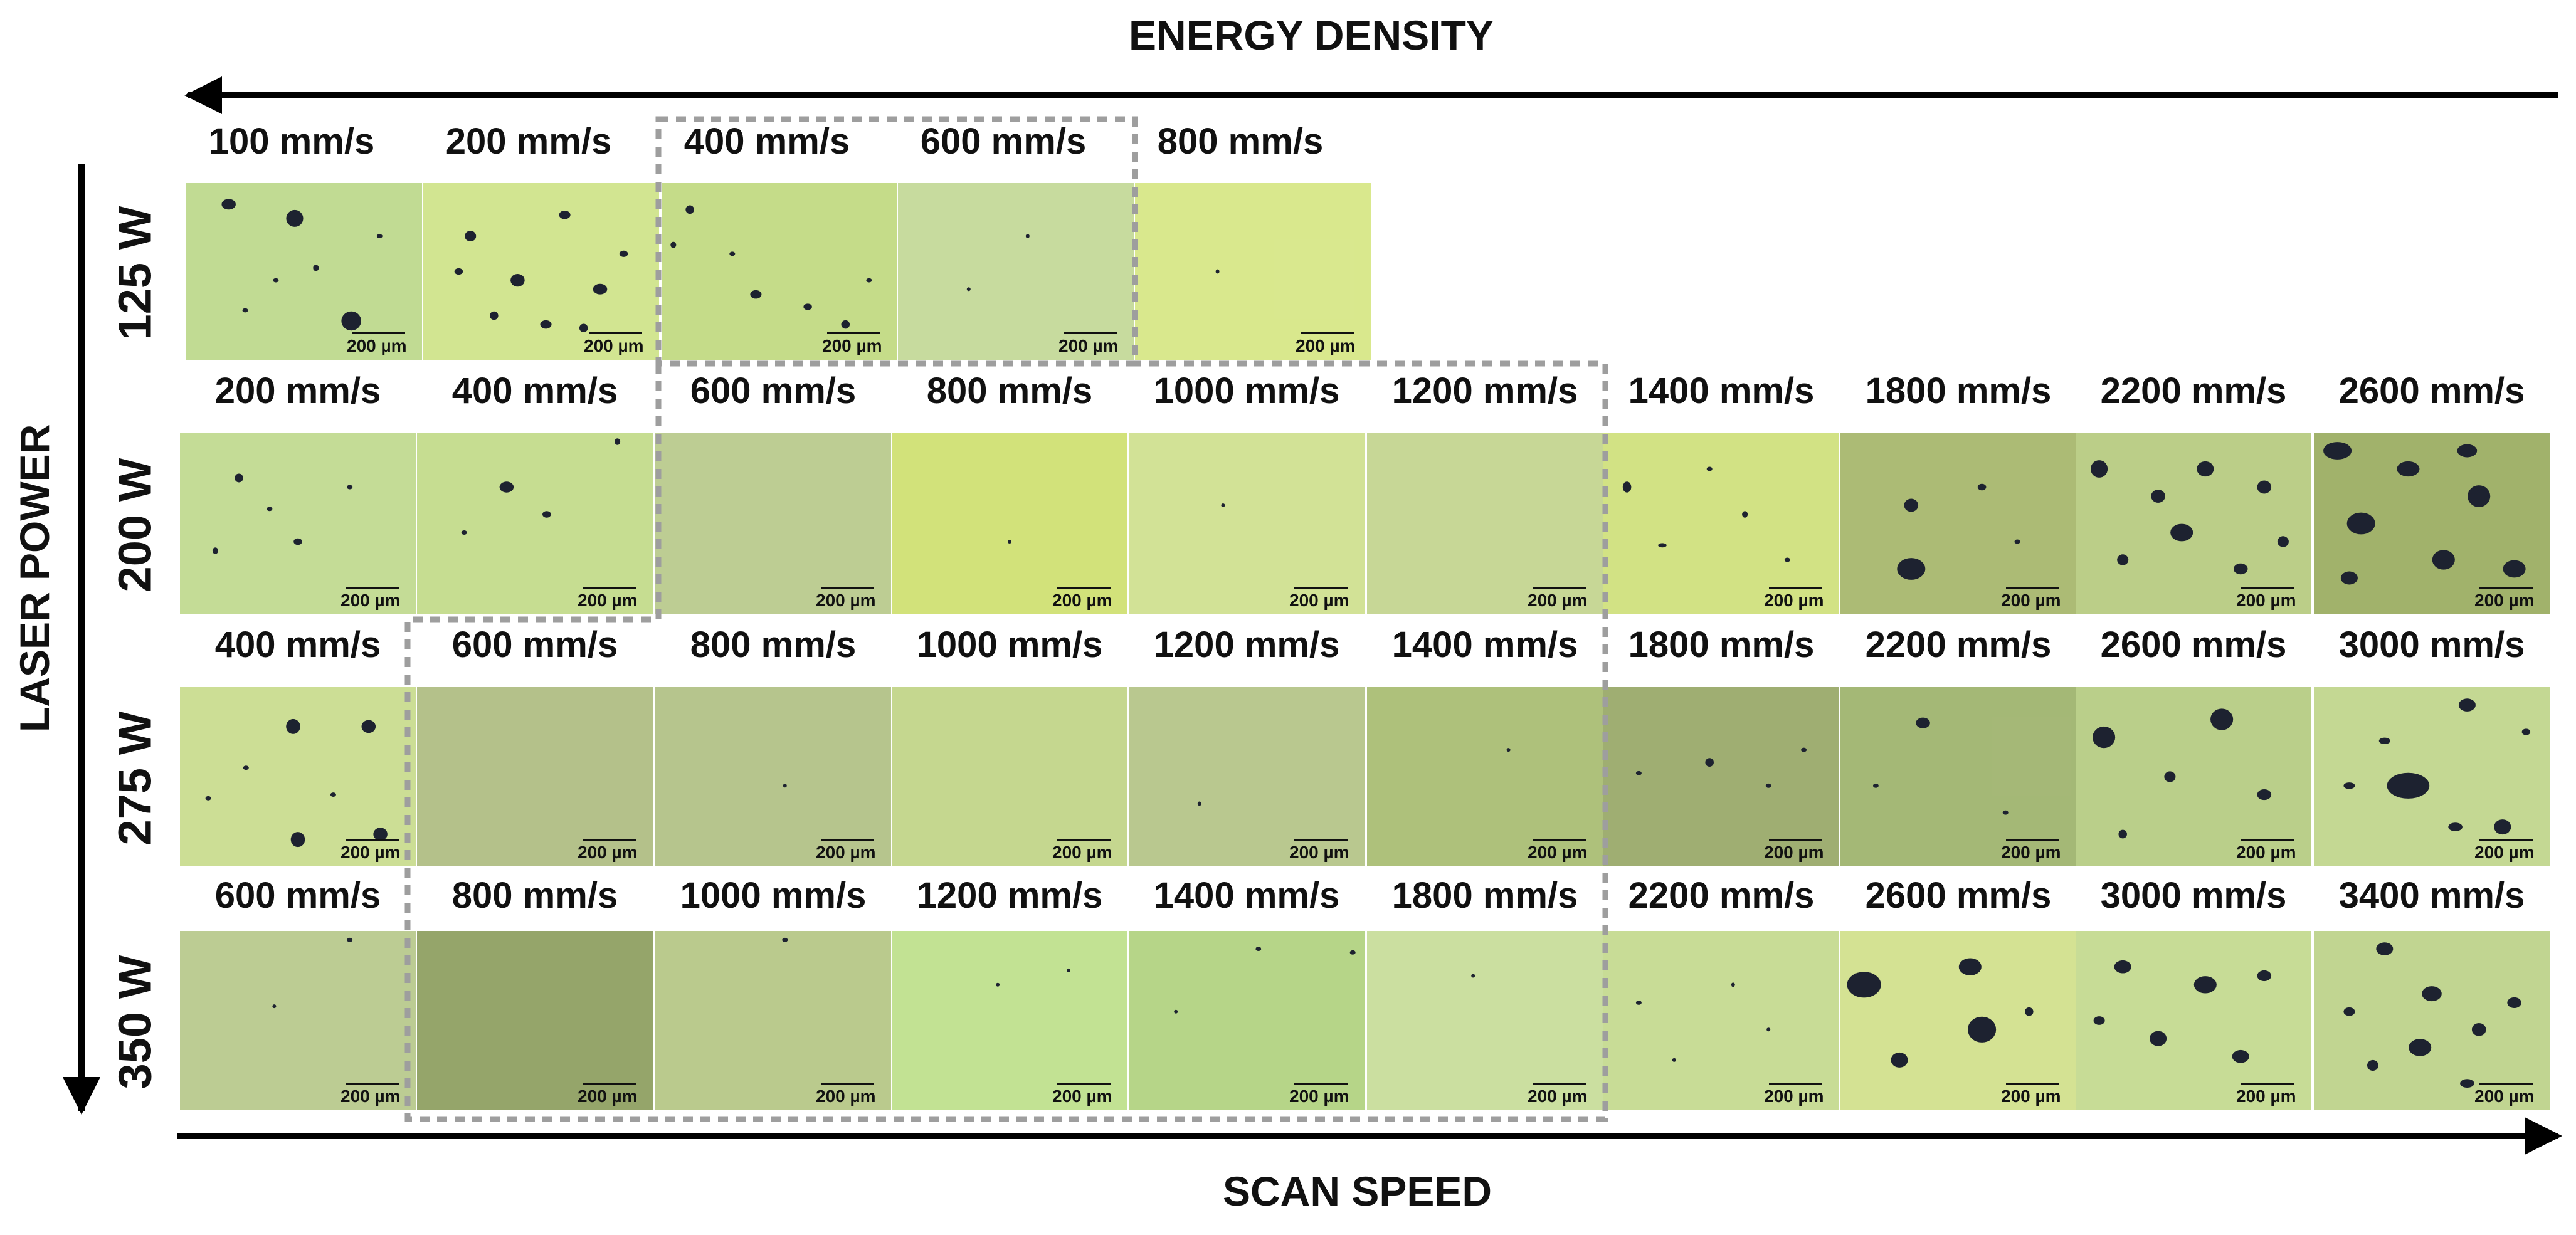  I want to click on scan-speed-value: 800 mm/s, so click(534, 896).